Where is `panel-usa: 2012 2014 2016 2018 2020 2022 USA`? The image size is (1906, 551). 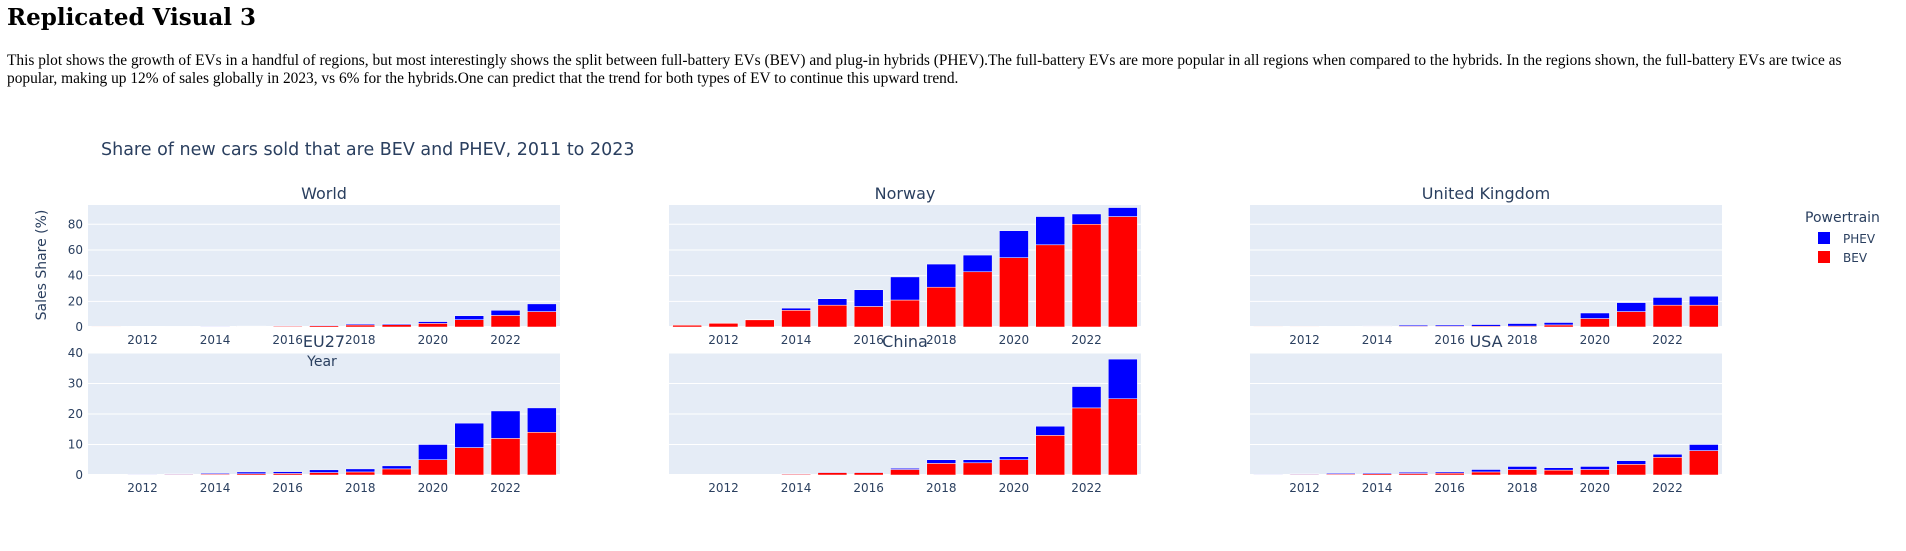
panel-usa: 2012 2014 2016 2018 2020 2022 USA is located at coordinates (1486, 413).